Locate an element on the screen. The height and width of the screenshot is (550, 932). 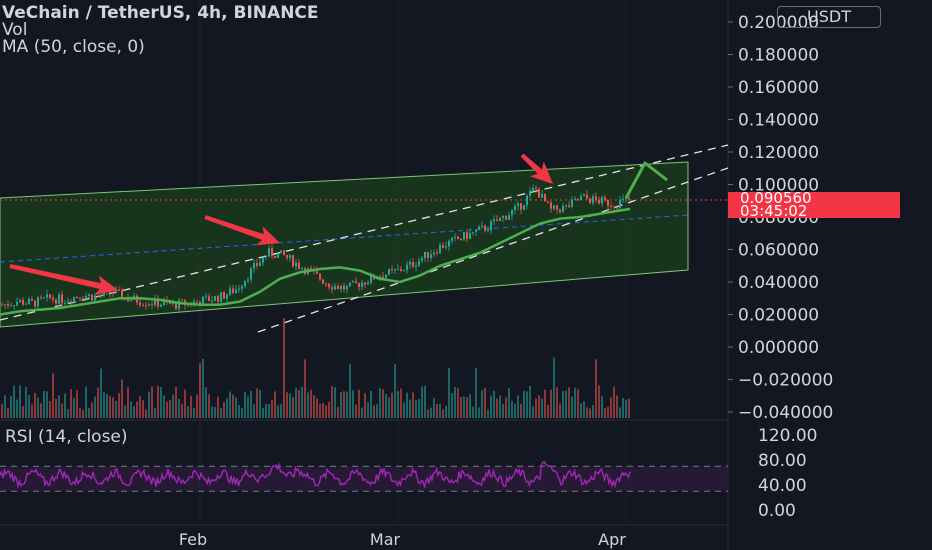
rsi-indicator-label: RSI (14, close) is located at coordinates (66, 437).